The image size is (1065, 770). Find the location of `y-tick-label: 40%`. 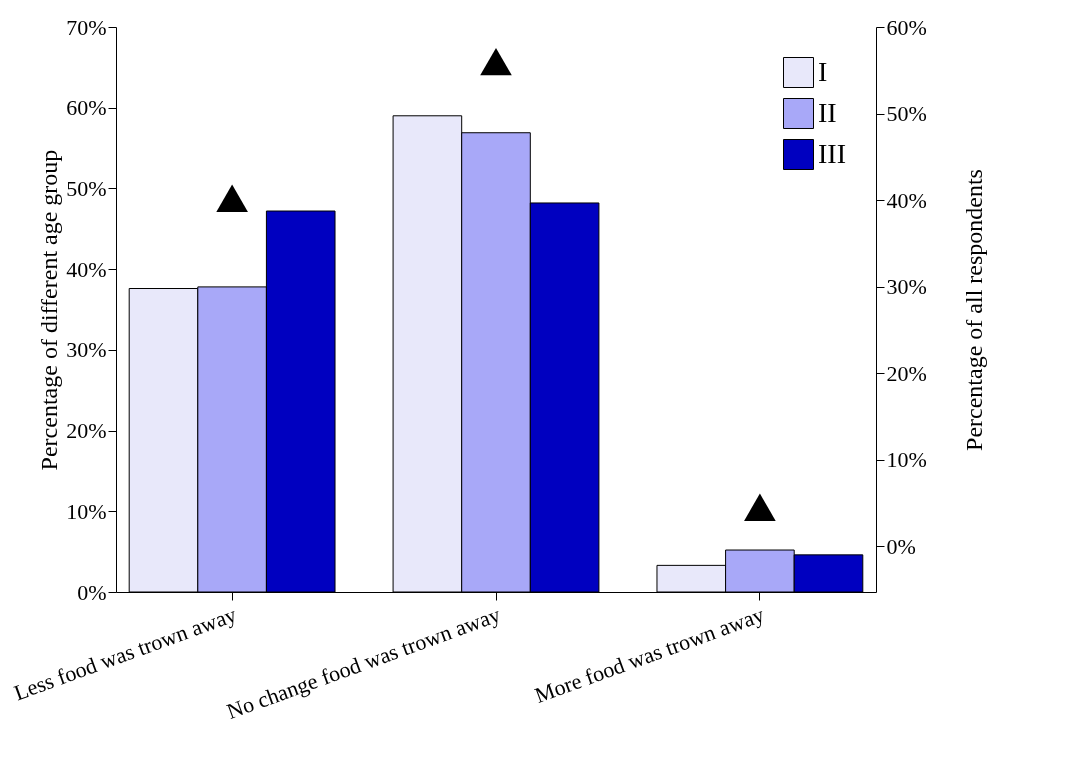

y-tick-label: 40% is located at coordinates (86, 269).